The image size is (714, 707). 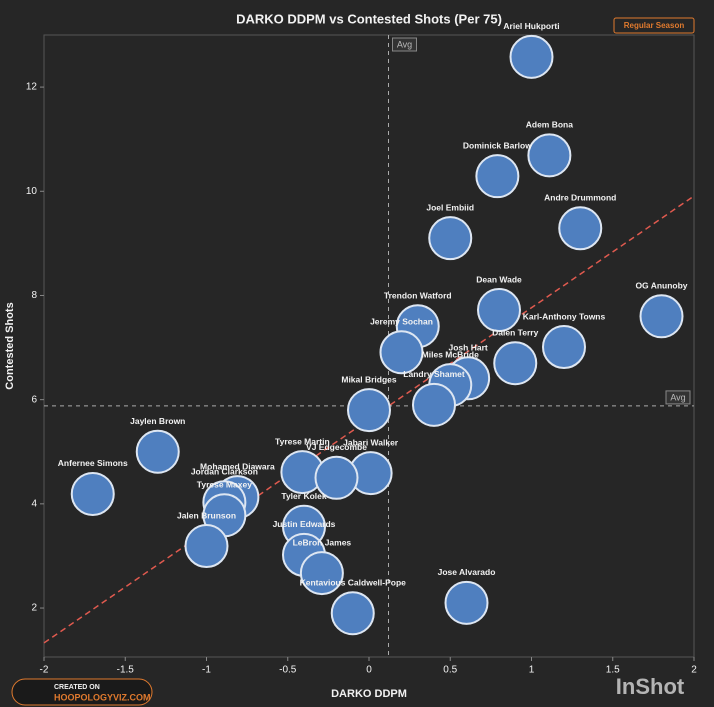 What do you see at coordinates (369, 694) in the screenshot?
I see `x-axis-label: DARKO DDPM` at bounding box center [369, 694].